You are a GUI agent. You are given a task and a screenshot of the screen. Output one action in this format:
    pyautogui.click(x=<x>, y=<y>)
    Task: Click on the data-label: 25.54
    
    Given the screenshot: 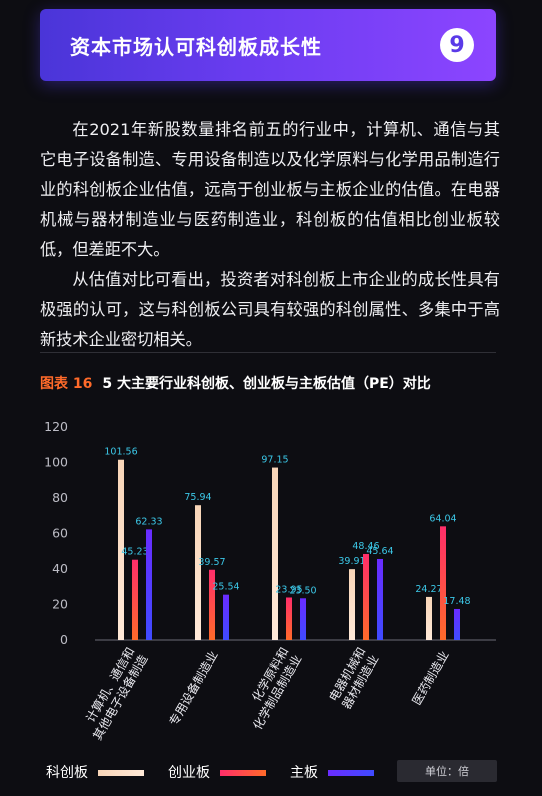 What is the action you would take?
    pyautogui.click(x=225, y=587)
    